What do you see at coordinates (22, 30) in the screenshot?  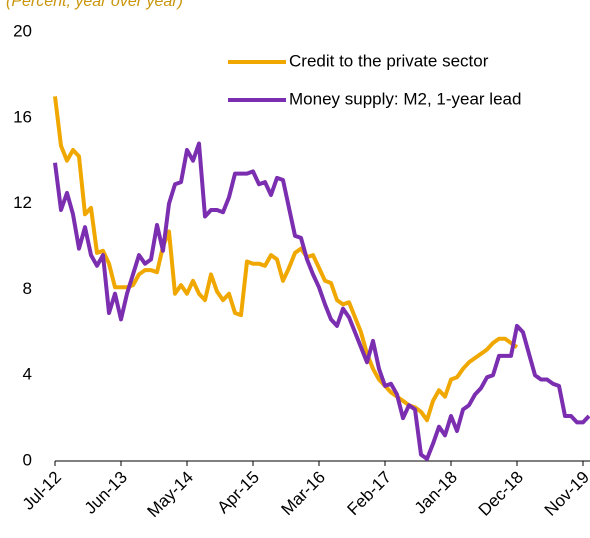 I see `y-tick-label: 20` at bounding box center [22, 30].